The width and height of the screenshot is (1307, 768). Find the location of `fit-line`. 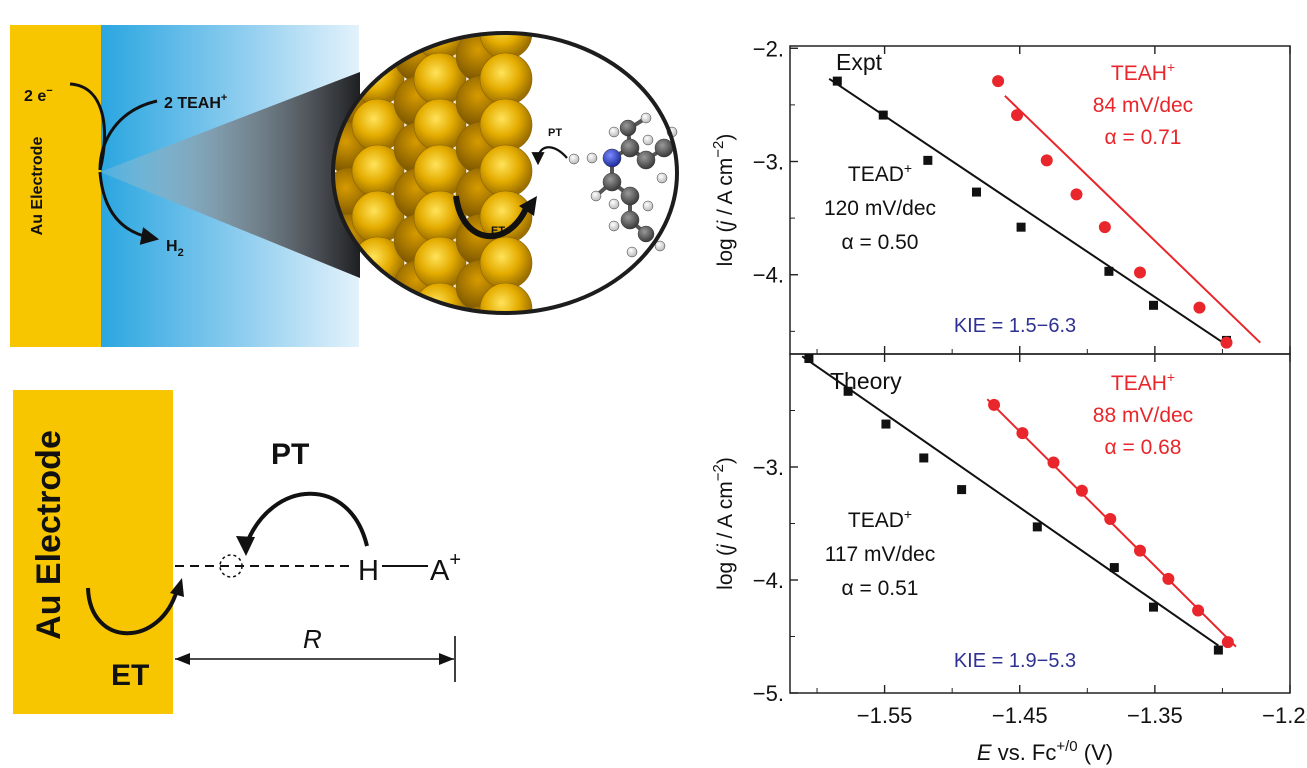

fit-line is located at coordinates (1010, 501).